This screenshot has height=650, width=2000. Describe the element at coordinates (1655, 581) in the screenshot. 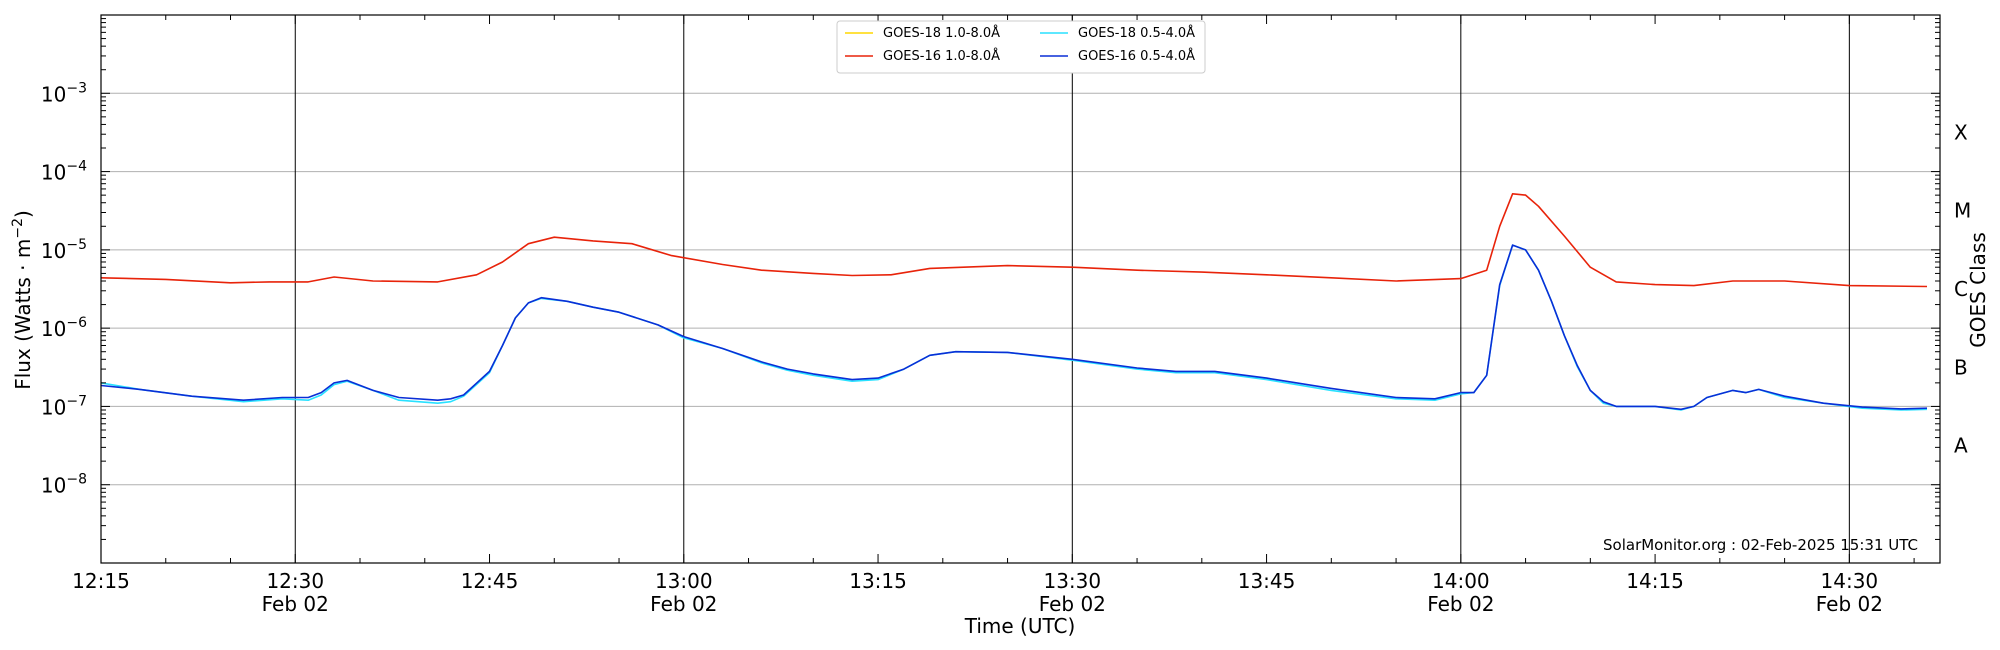

I see `x-tick-label: 14:15` at that location.